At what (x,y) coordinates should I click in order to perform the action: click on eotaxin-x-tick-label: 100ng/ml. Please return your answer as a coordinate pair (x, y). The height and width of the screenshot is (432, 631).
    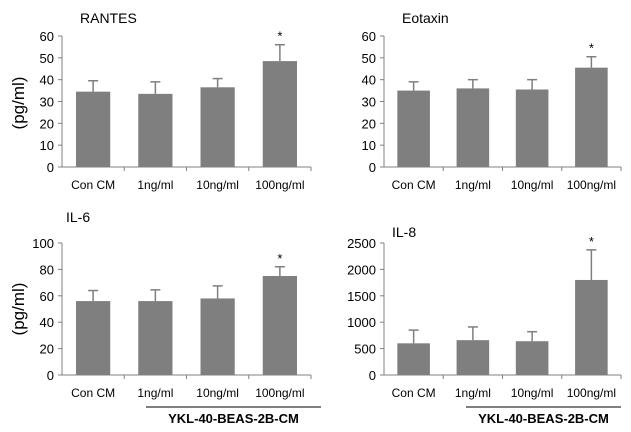
    Looking at the image, I should click on (591, 185).